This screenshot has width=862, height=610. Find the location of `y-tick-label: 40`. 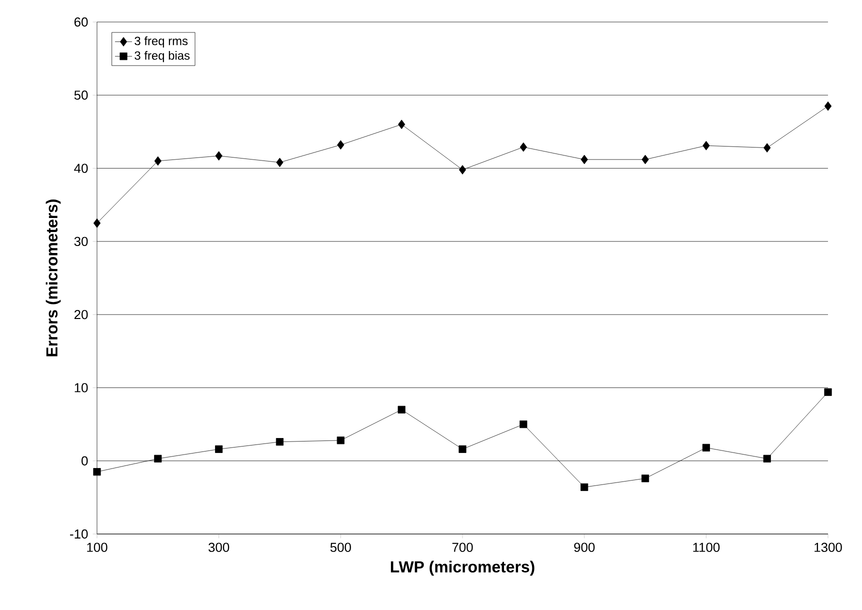

y-tick-label: 40 is located at coordinates (81, 168).